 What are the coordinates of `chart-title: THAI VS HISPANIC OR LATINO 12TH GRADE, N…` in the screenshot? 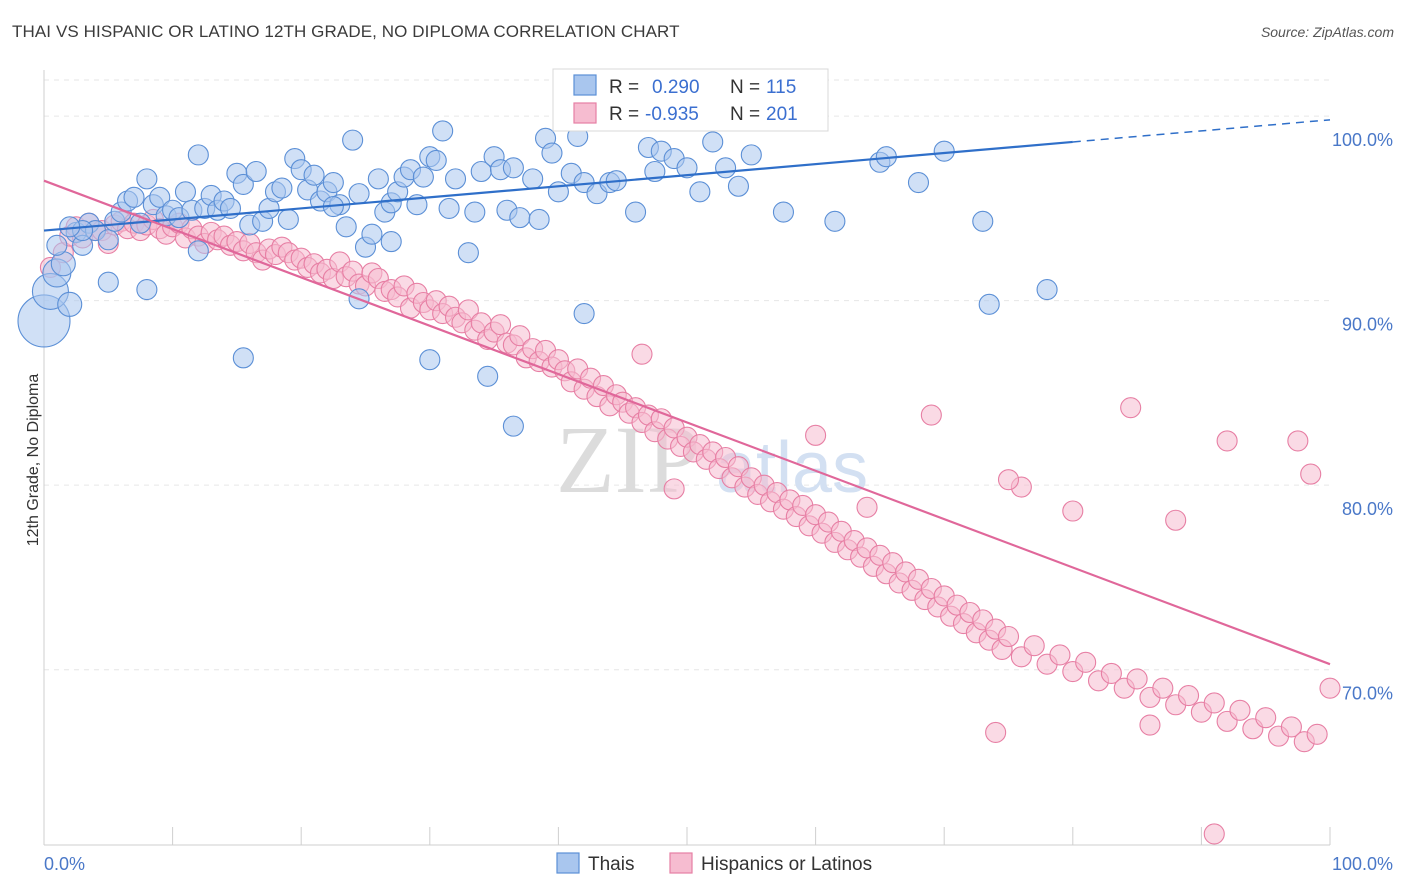 It's located at (346, 31).